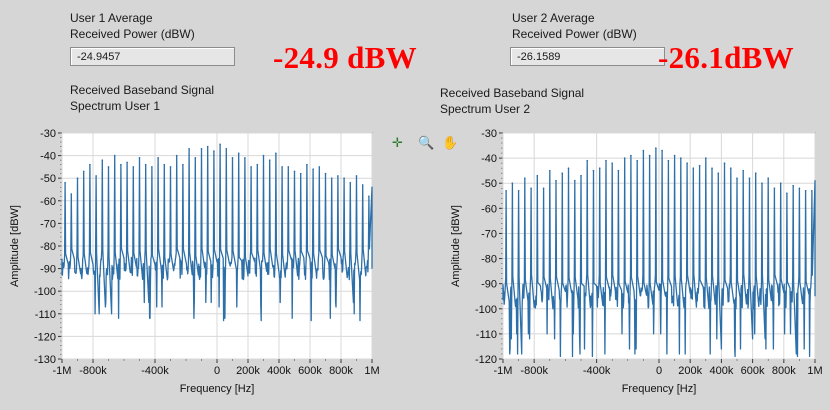 Image resolution: width=830 pixels, height=410 pixels. Describe the element at coordinates (814, 371) in the screenshot. I see `x-tick-label: 1M` at that location.